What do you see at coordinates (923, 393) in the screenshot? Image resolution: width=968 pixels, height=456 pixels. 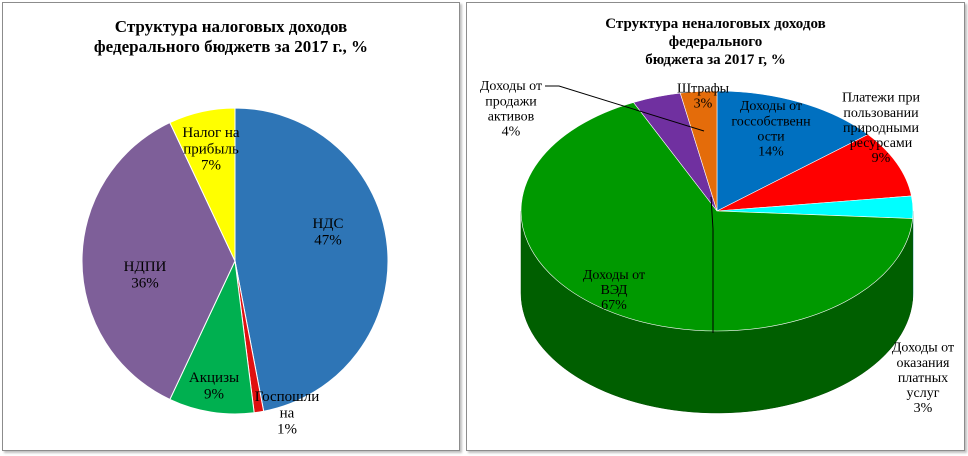 I see `slice-label-line: услуг` at bounding box center [923, 393].